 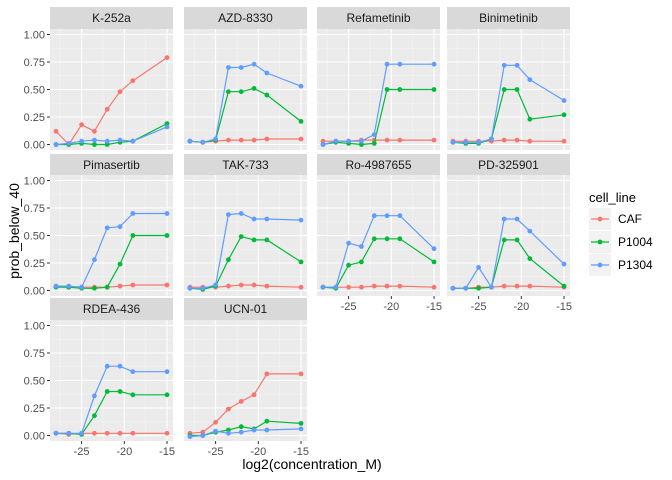 I want to click on facet-panel: Binimetinib, so click(x=508, y=78).